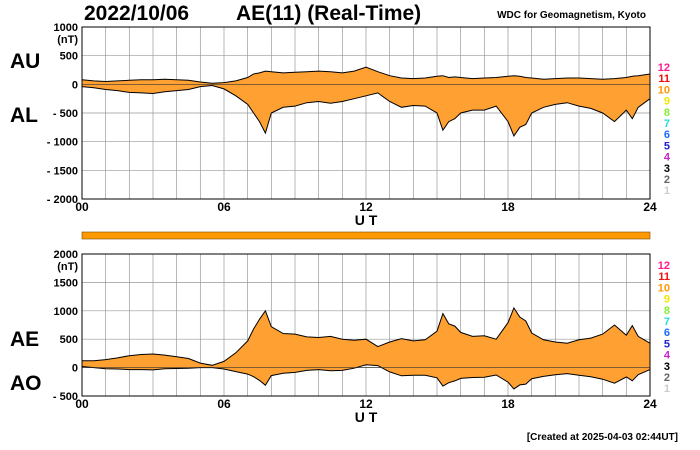 The width and height of the screenshot is (700, 450). I want to click on y-tick-label: 1500, so click(66, 283).